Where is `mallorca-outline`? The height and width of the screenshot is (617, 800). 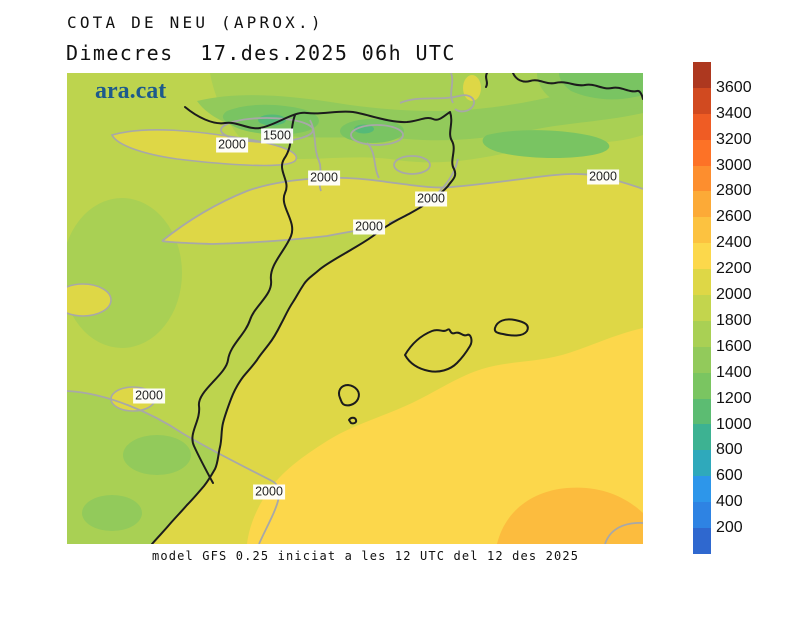
mallorca-outline is located at coordinates (438, 350).